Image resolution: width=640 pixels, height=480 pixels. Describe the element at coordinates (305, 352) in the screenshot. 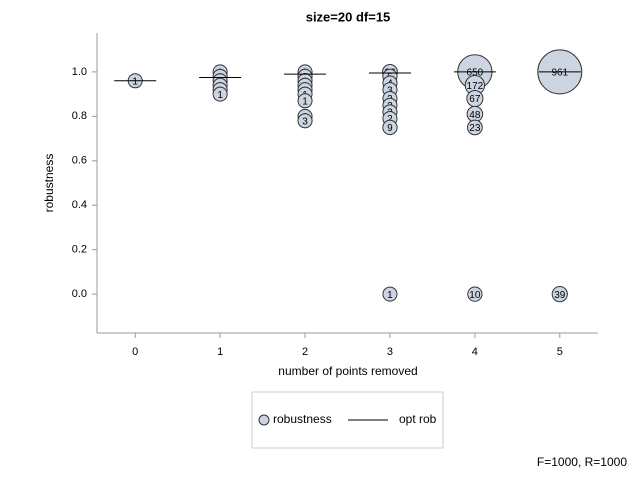

I see `x-tick-label: 2` at that location.